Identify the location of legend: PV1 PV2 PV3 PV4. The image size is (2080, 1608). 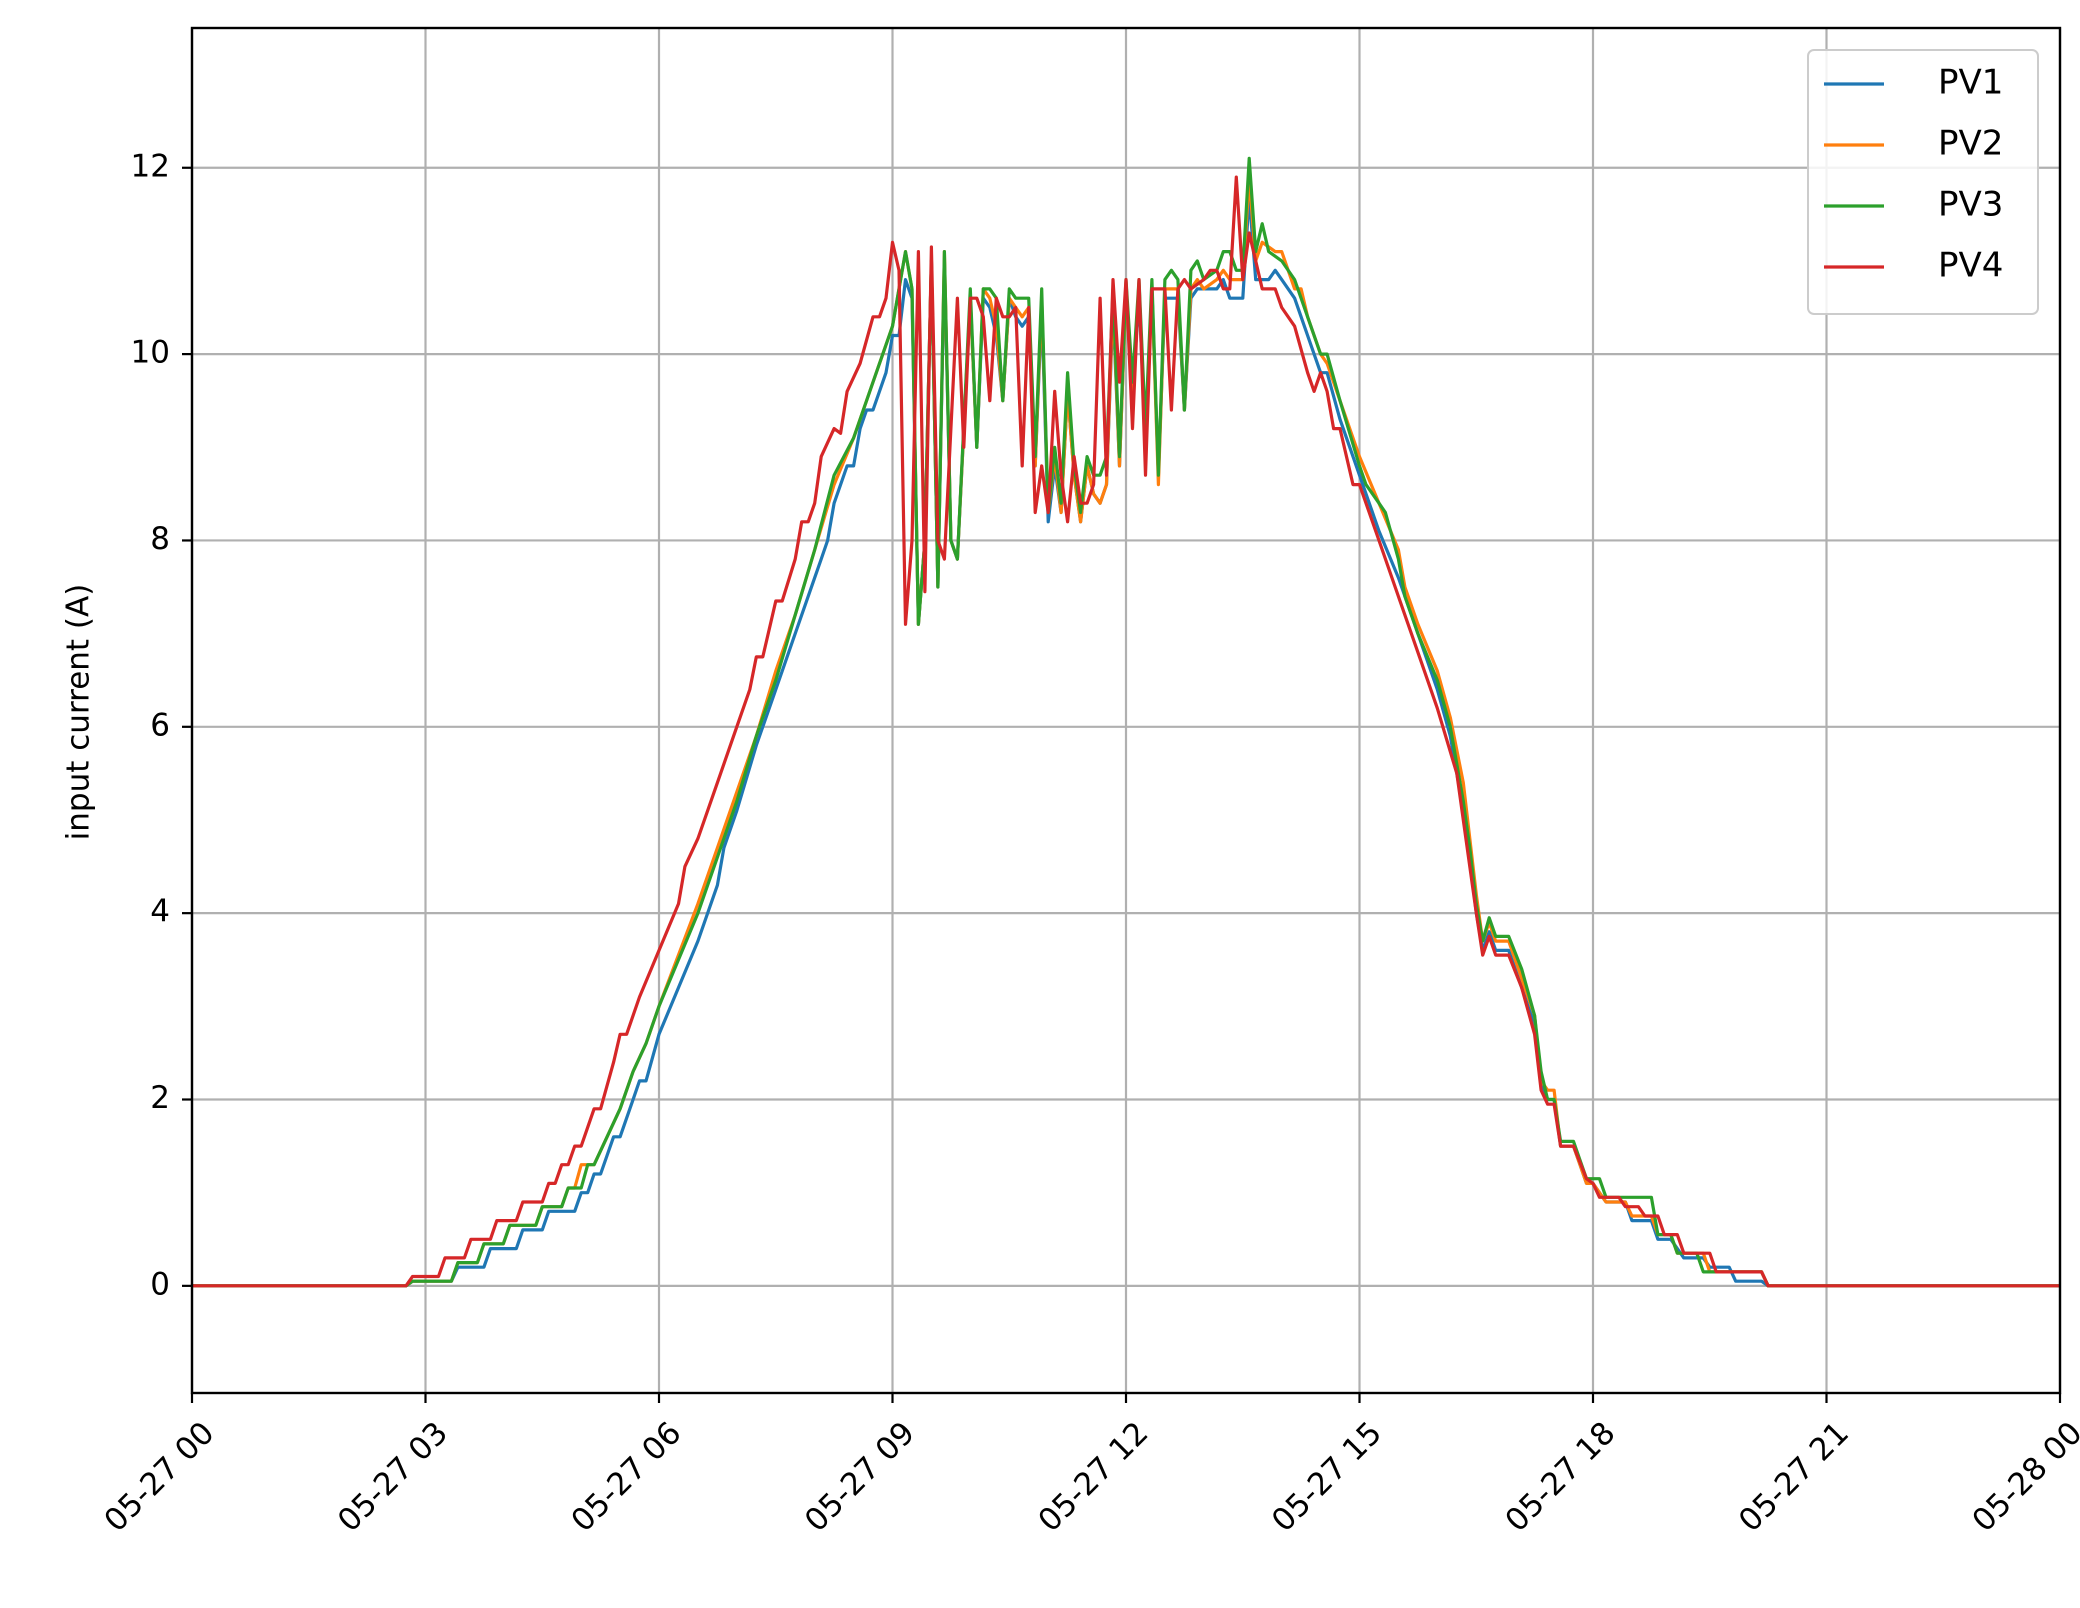
(1923, 182).